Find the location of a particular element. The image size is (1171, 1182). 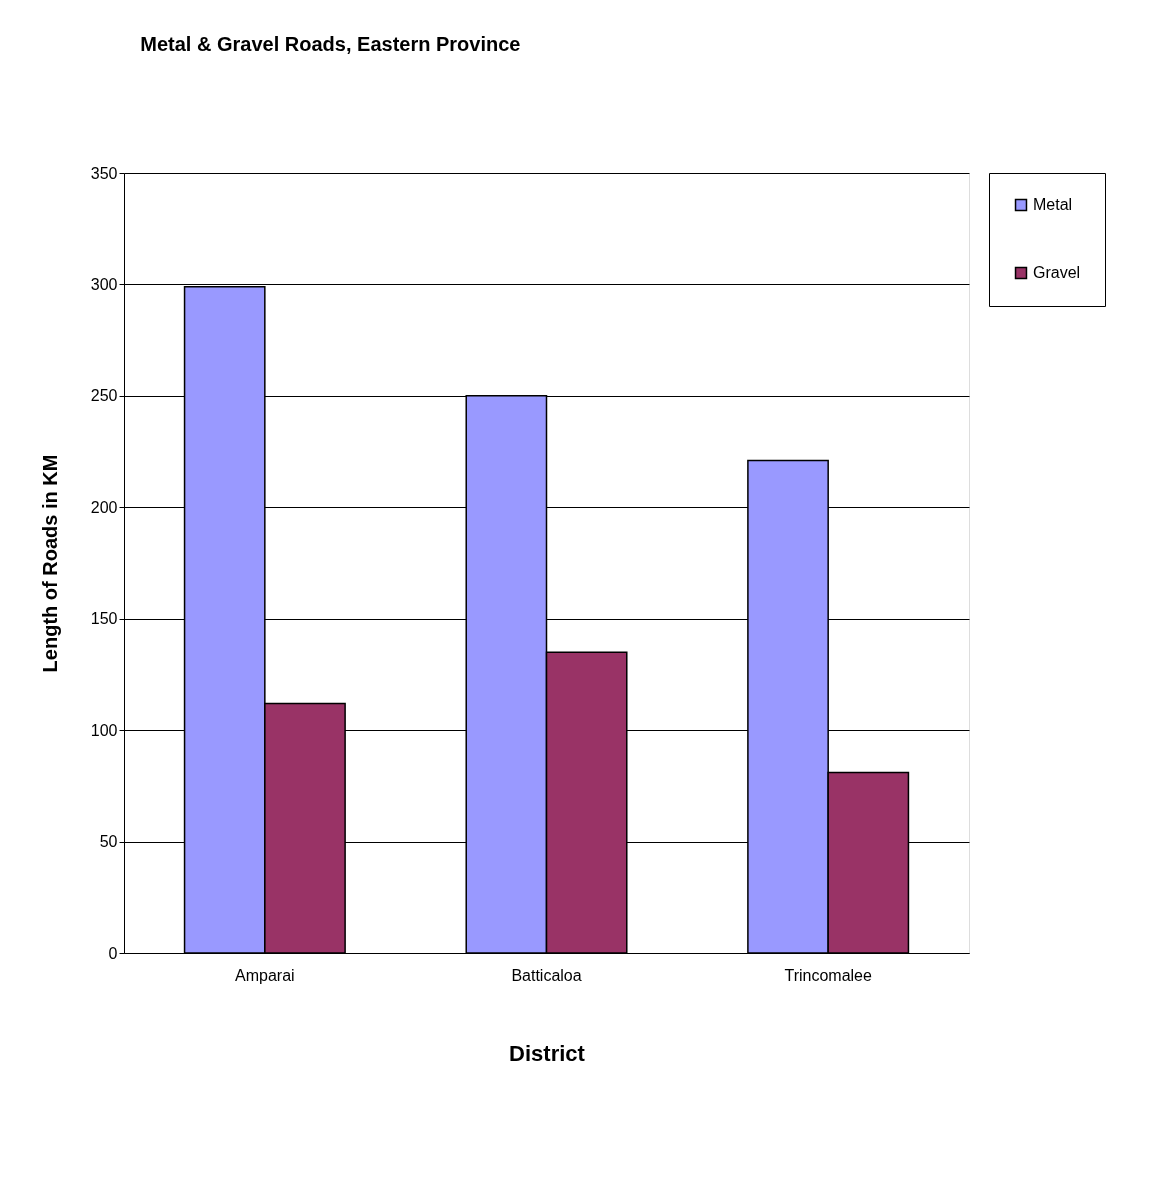

x-tick-label: Trincomalee is located at coordinates (828, 975).